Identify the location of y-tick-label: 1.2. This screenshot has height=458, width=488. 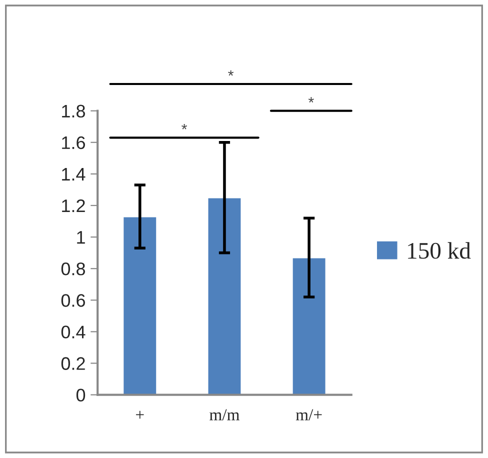
(73, 205).